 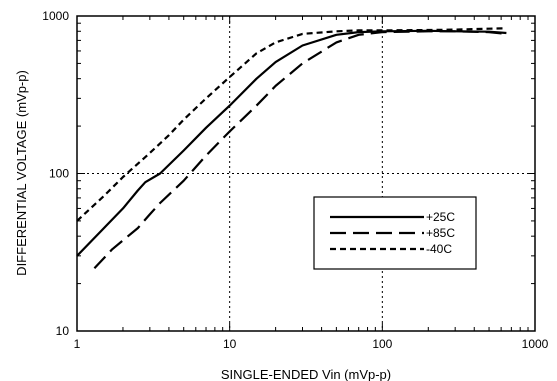 I want to click on legend-label: +85C, so click(x=440, y=233).